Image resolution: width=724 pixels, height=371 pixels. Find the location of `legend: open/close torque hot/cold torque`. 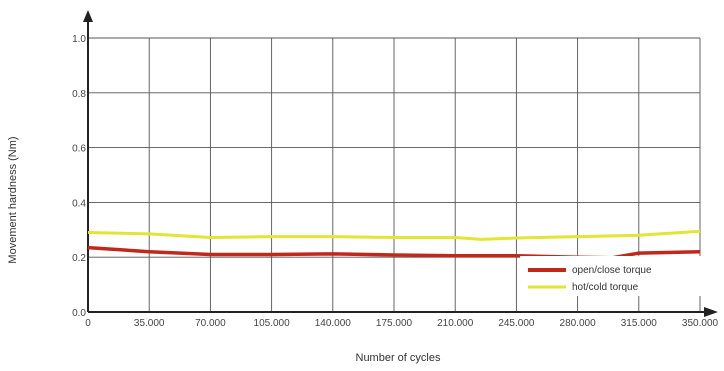

legend: open/close torque hot/cold torque is located at coordinates (612, 276).